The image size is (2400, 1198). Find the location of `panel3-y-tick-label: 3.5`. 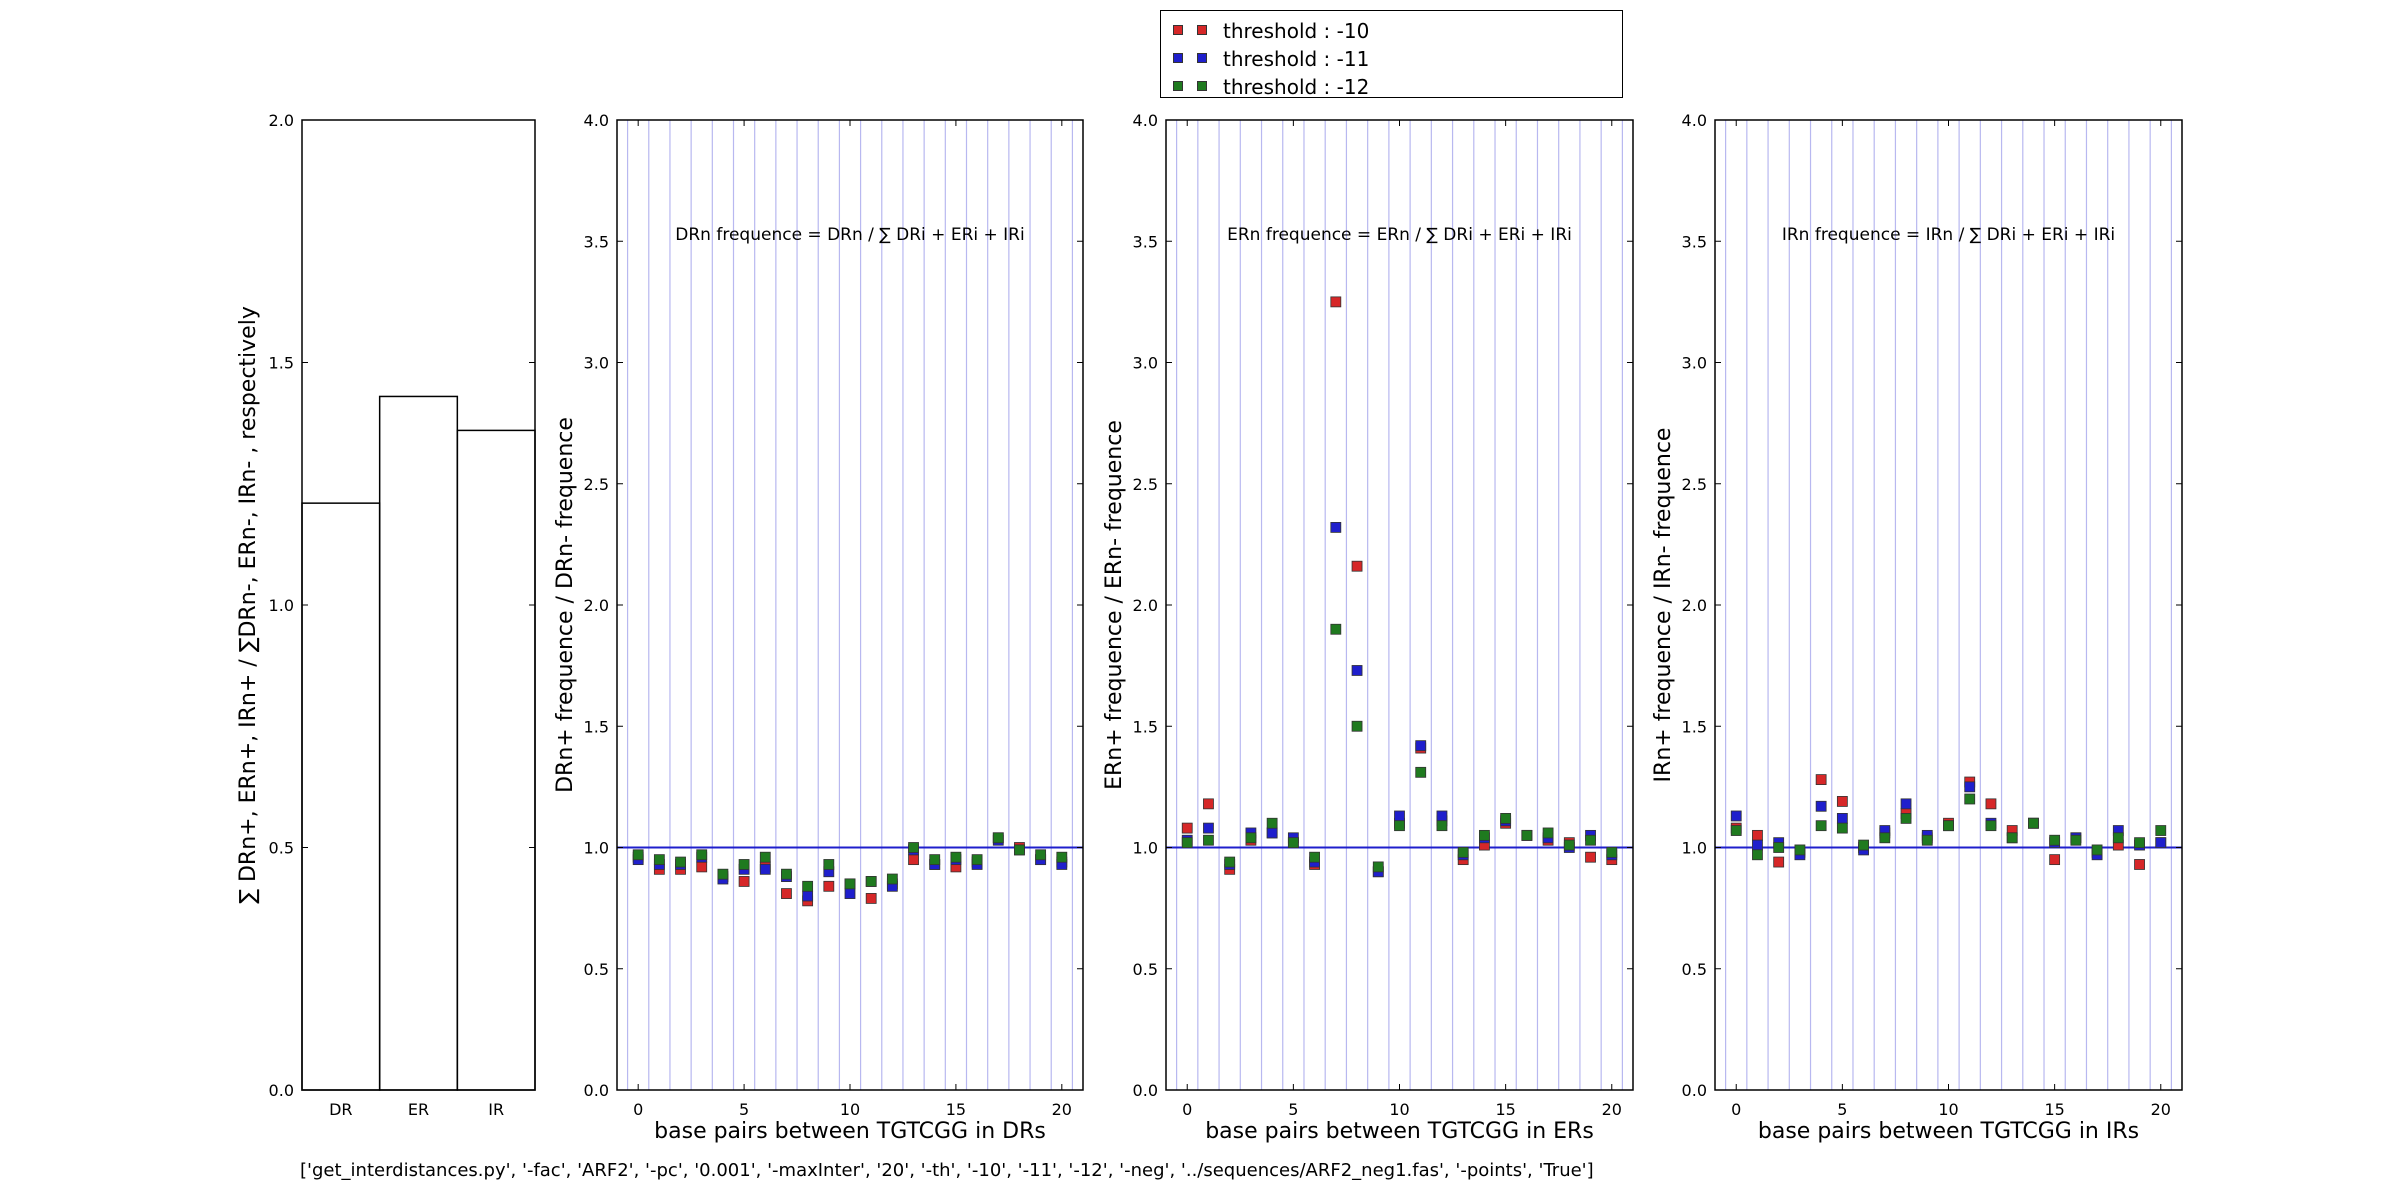

panel3-y-tick-label: 3.5 is located at coordinates (1694, 241).